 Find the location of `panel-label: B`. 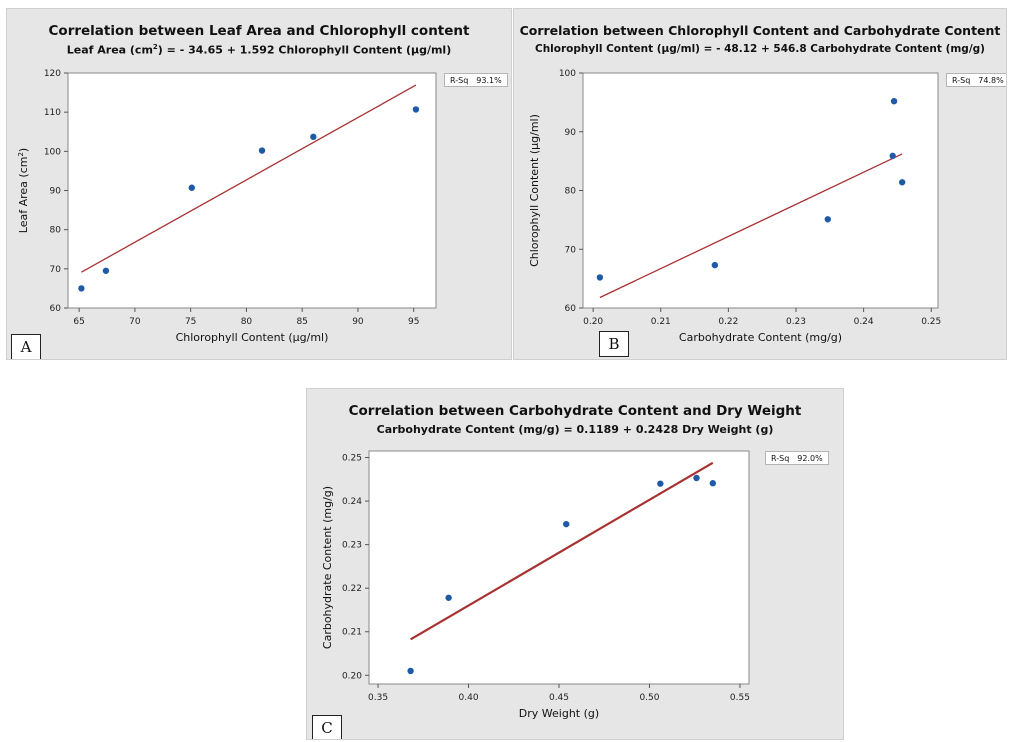

panel-label: B is located at coordinates (614, 344).